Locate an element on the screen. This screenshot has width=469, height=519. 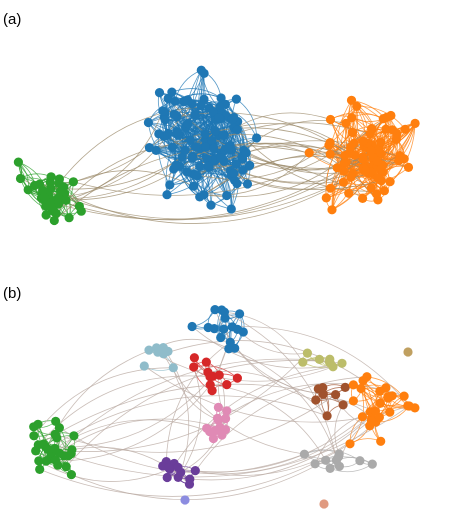
panel-label: (a) is located at coordinates (12, 19).